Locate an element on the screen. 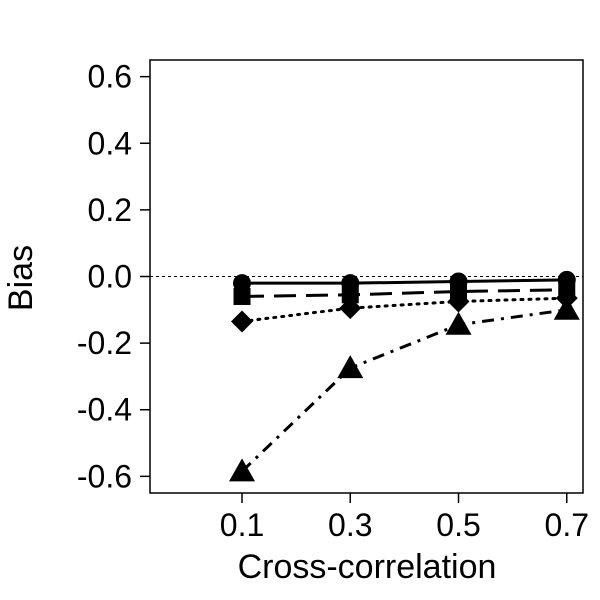  series-line-triangle is located at coordinates (403, 390).